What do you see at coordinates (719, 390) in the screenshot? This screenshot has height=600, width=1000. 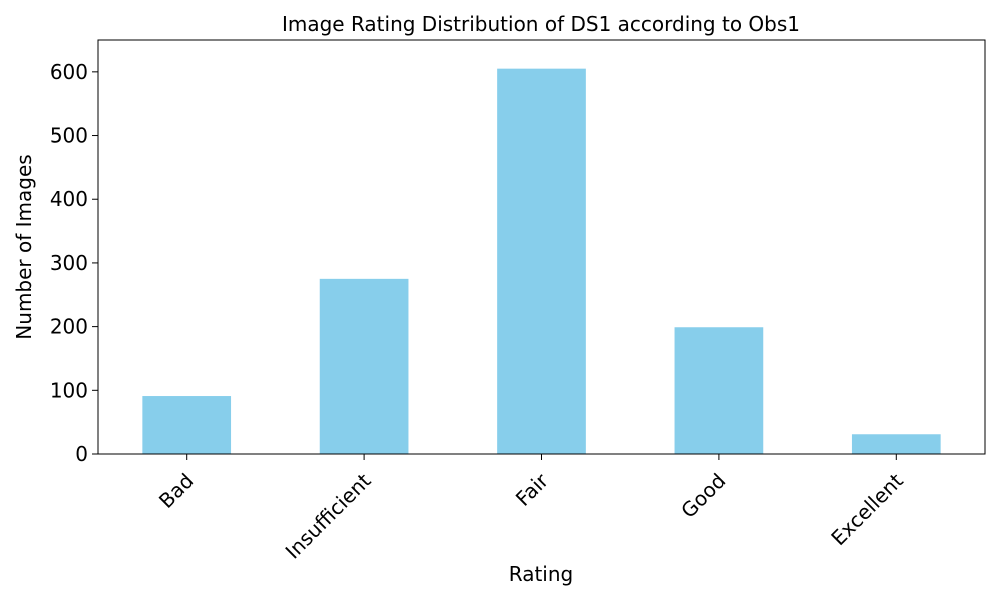 I see `bar-good` at bounding box center [719, 390].